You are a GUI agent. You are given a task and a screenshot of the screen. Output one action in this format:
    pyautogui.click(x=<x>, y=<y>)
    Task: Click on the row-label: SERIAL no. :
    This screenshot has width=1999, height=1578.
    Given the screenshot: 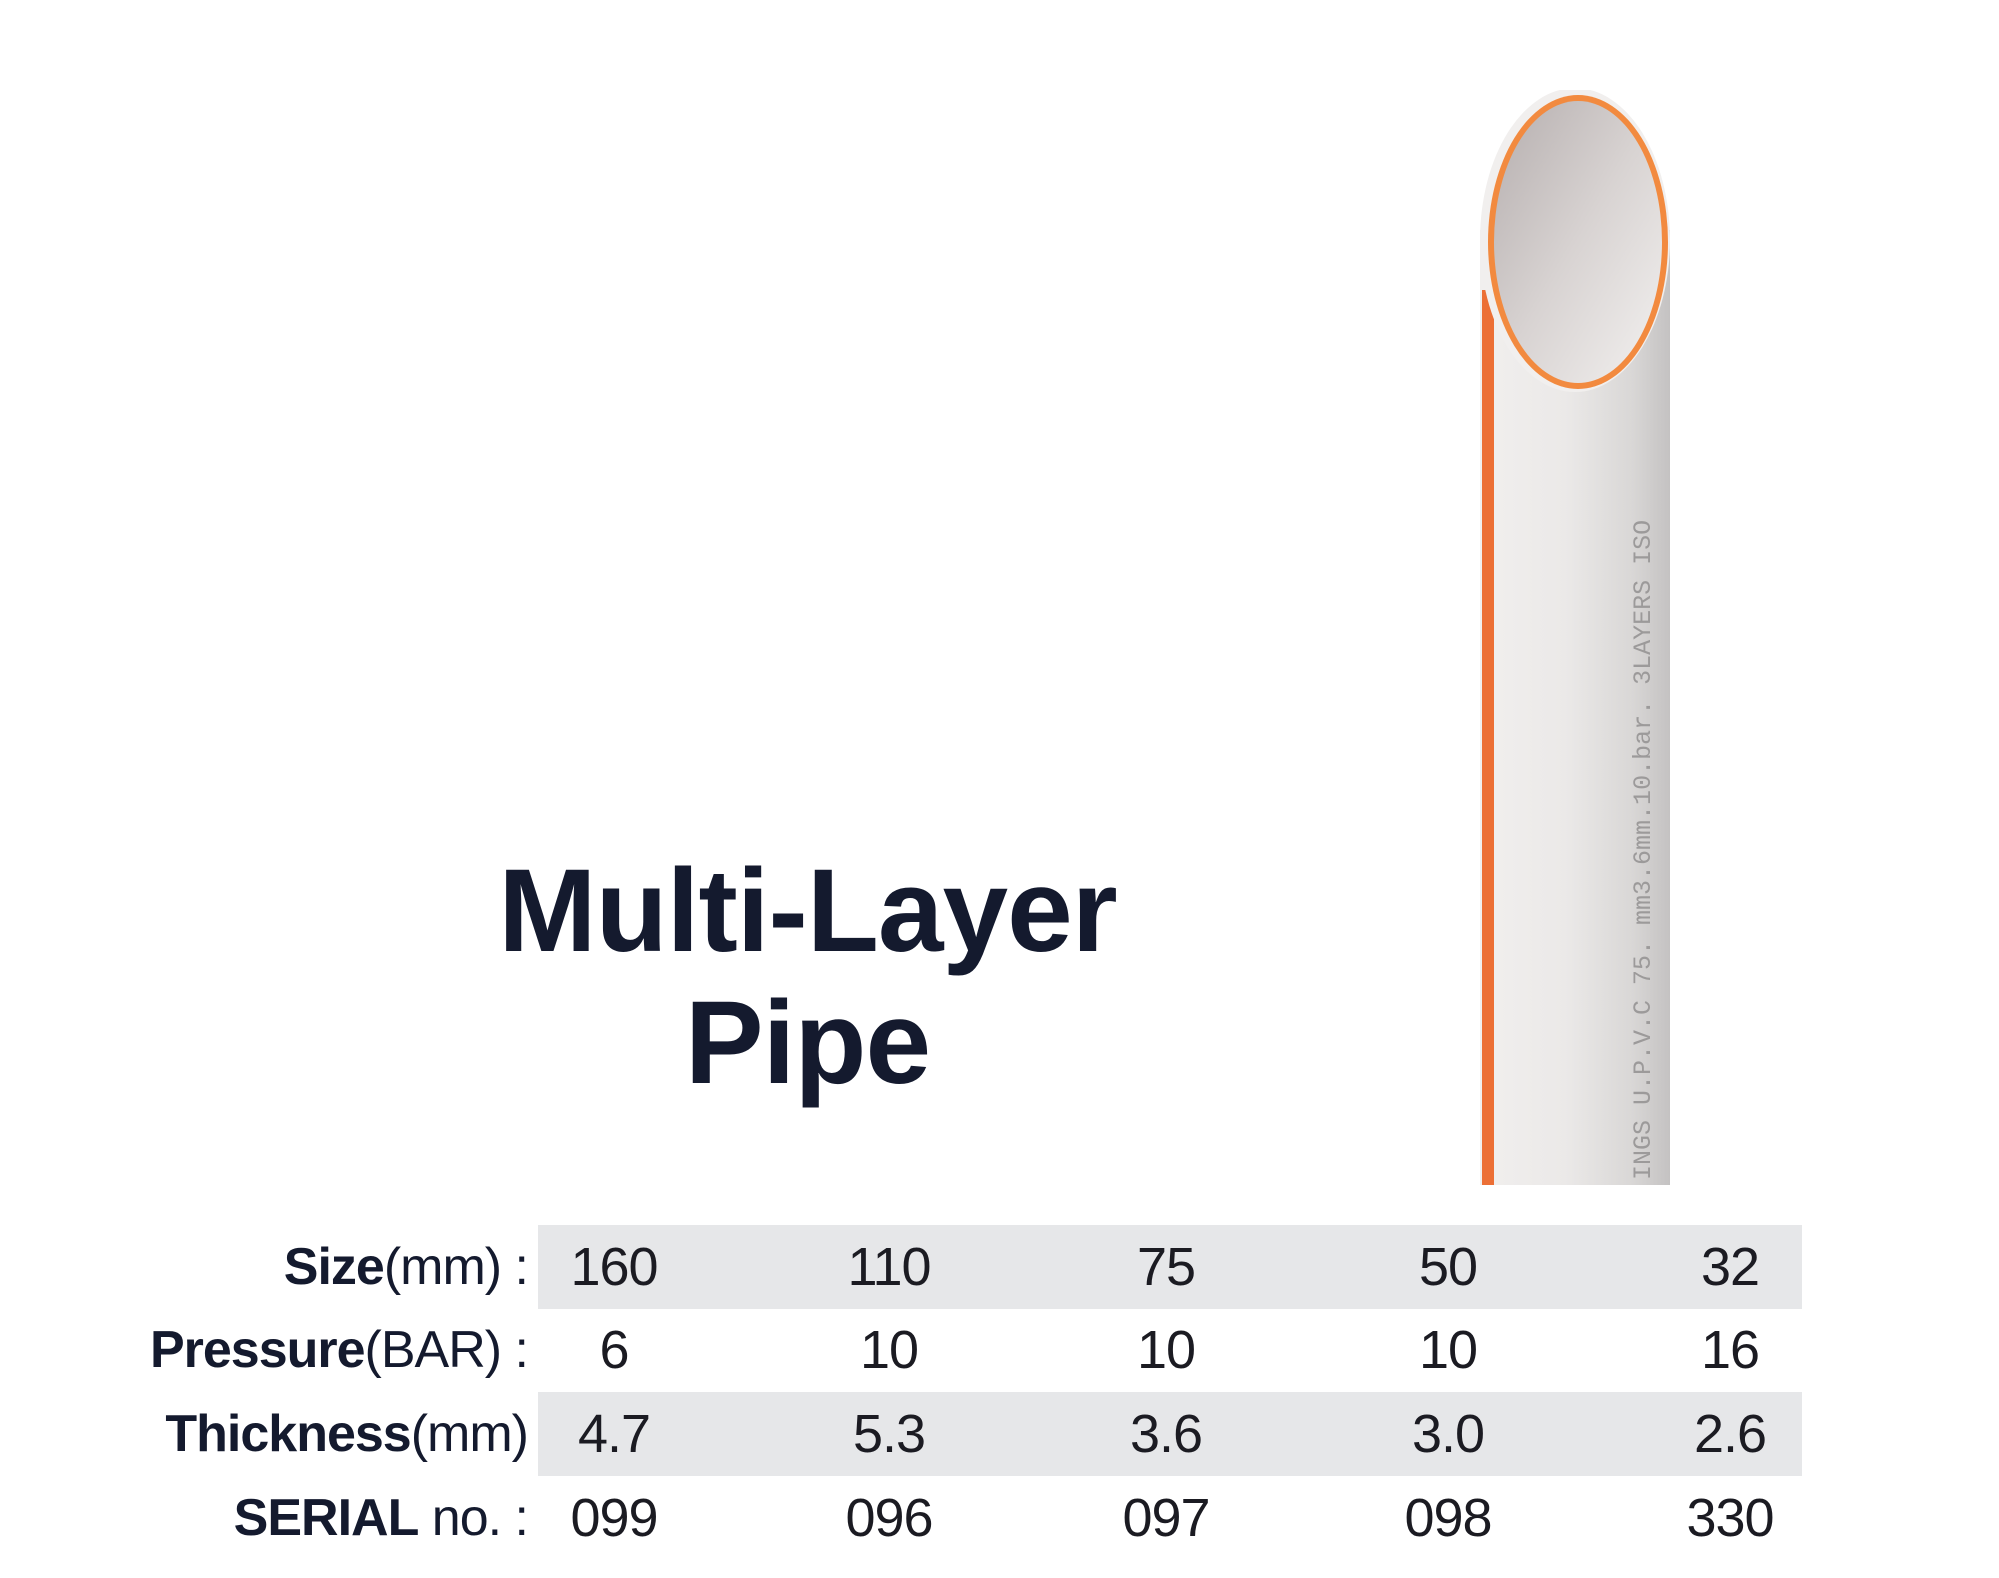 What is the action you would take?
    pyautogui.click(x=381, y=1518)
    